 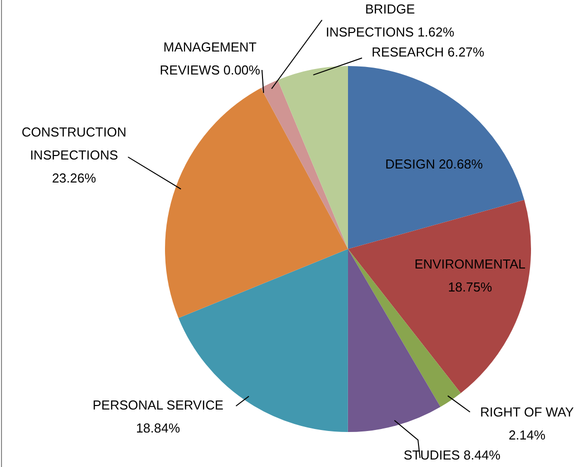 I want to click on category-label: MANAGEMENT REVIEWS 0.00%, so click(x=210, y=59).